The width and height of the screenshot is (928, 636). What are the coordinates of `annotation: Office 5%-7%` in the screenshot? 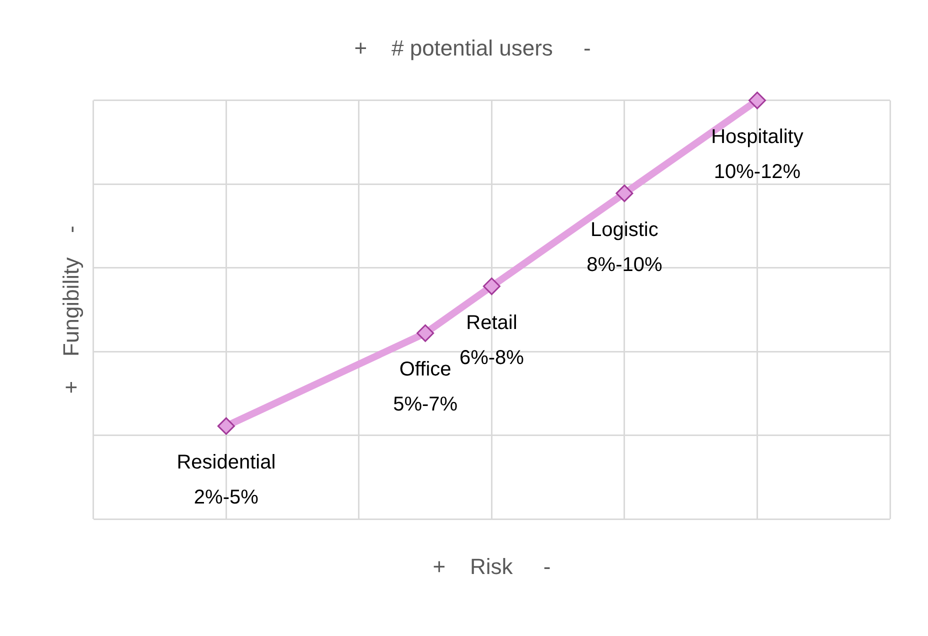 It's located at (425, 387).